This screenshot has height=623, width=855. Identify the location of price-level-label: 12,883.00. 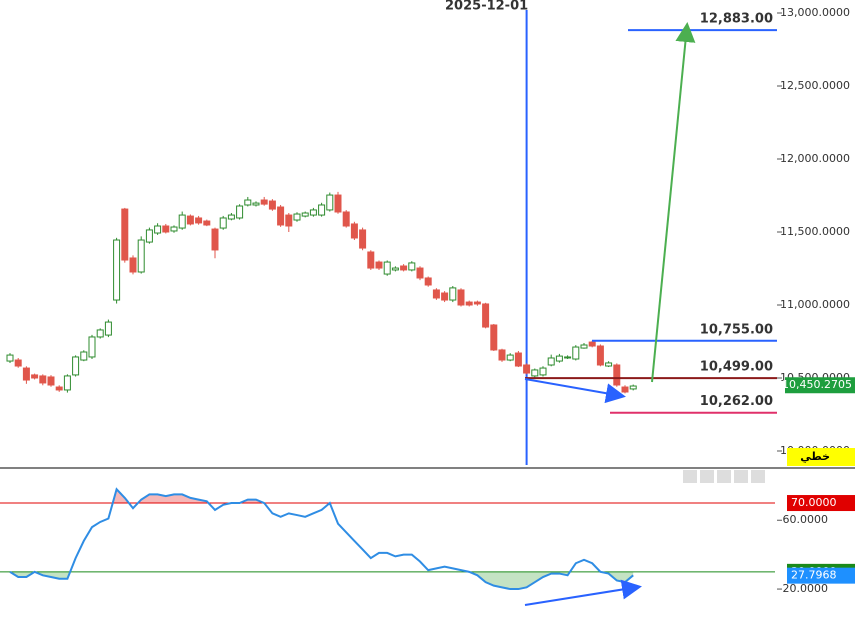
(736, 19).